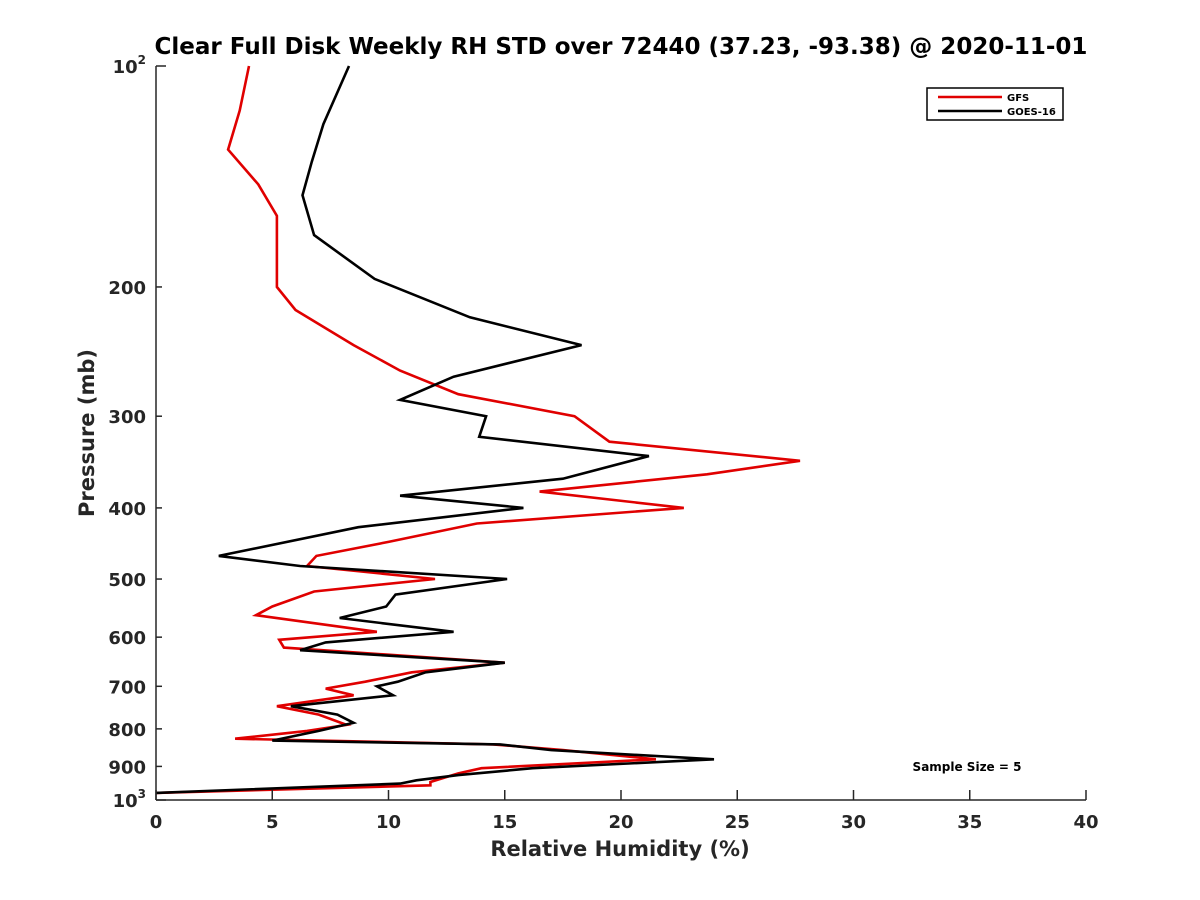 This screenshot has width=1200, height=900. Describe the element at coordinates (129, 799) in the screenshot. I see `y-tick-label: 10³` at that location.